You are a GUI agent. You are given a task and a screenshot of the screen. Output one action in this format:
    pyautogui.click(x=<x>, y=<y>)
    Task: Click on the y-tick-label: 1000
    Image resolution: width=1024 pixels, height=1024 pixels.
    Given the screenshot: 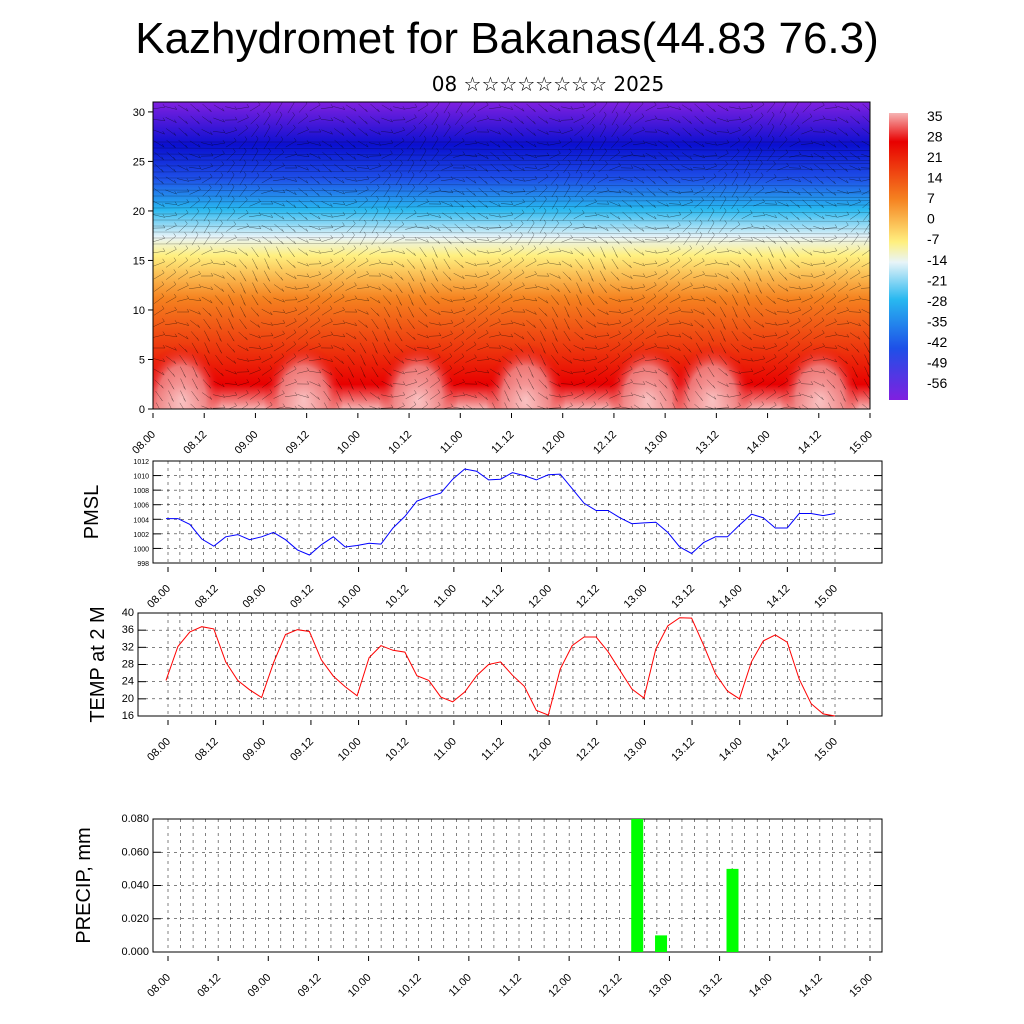 What is the action you would take?
    pyautogui.click(x=141, y=549)
    